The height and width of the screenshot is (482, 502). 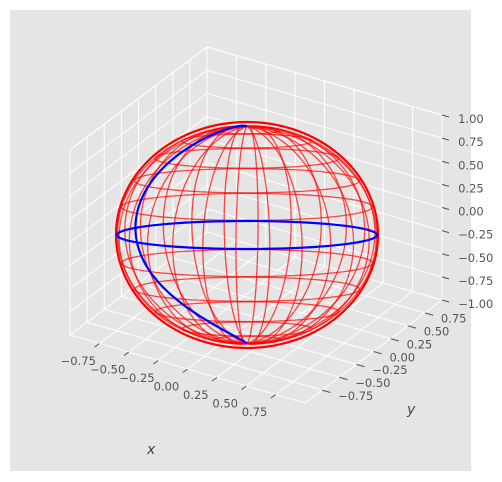 What do you see at coordinates (471, 188) in the screenshot?
I see `z-tick-label: 0.25` at bounding box center [471, 188].